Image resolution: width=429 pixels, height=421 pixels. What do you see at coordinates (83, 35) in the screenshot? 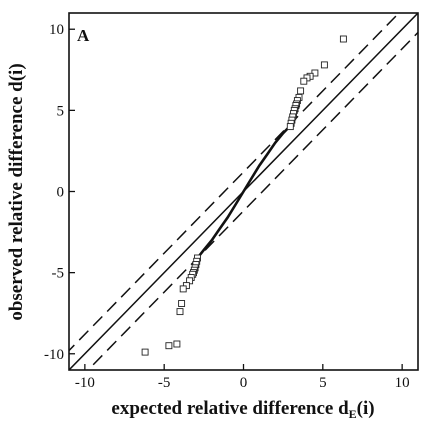
I see `panel-label: A` at bounding box center [83, 35].